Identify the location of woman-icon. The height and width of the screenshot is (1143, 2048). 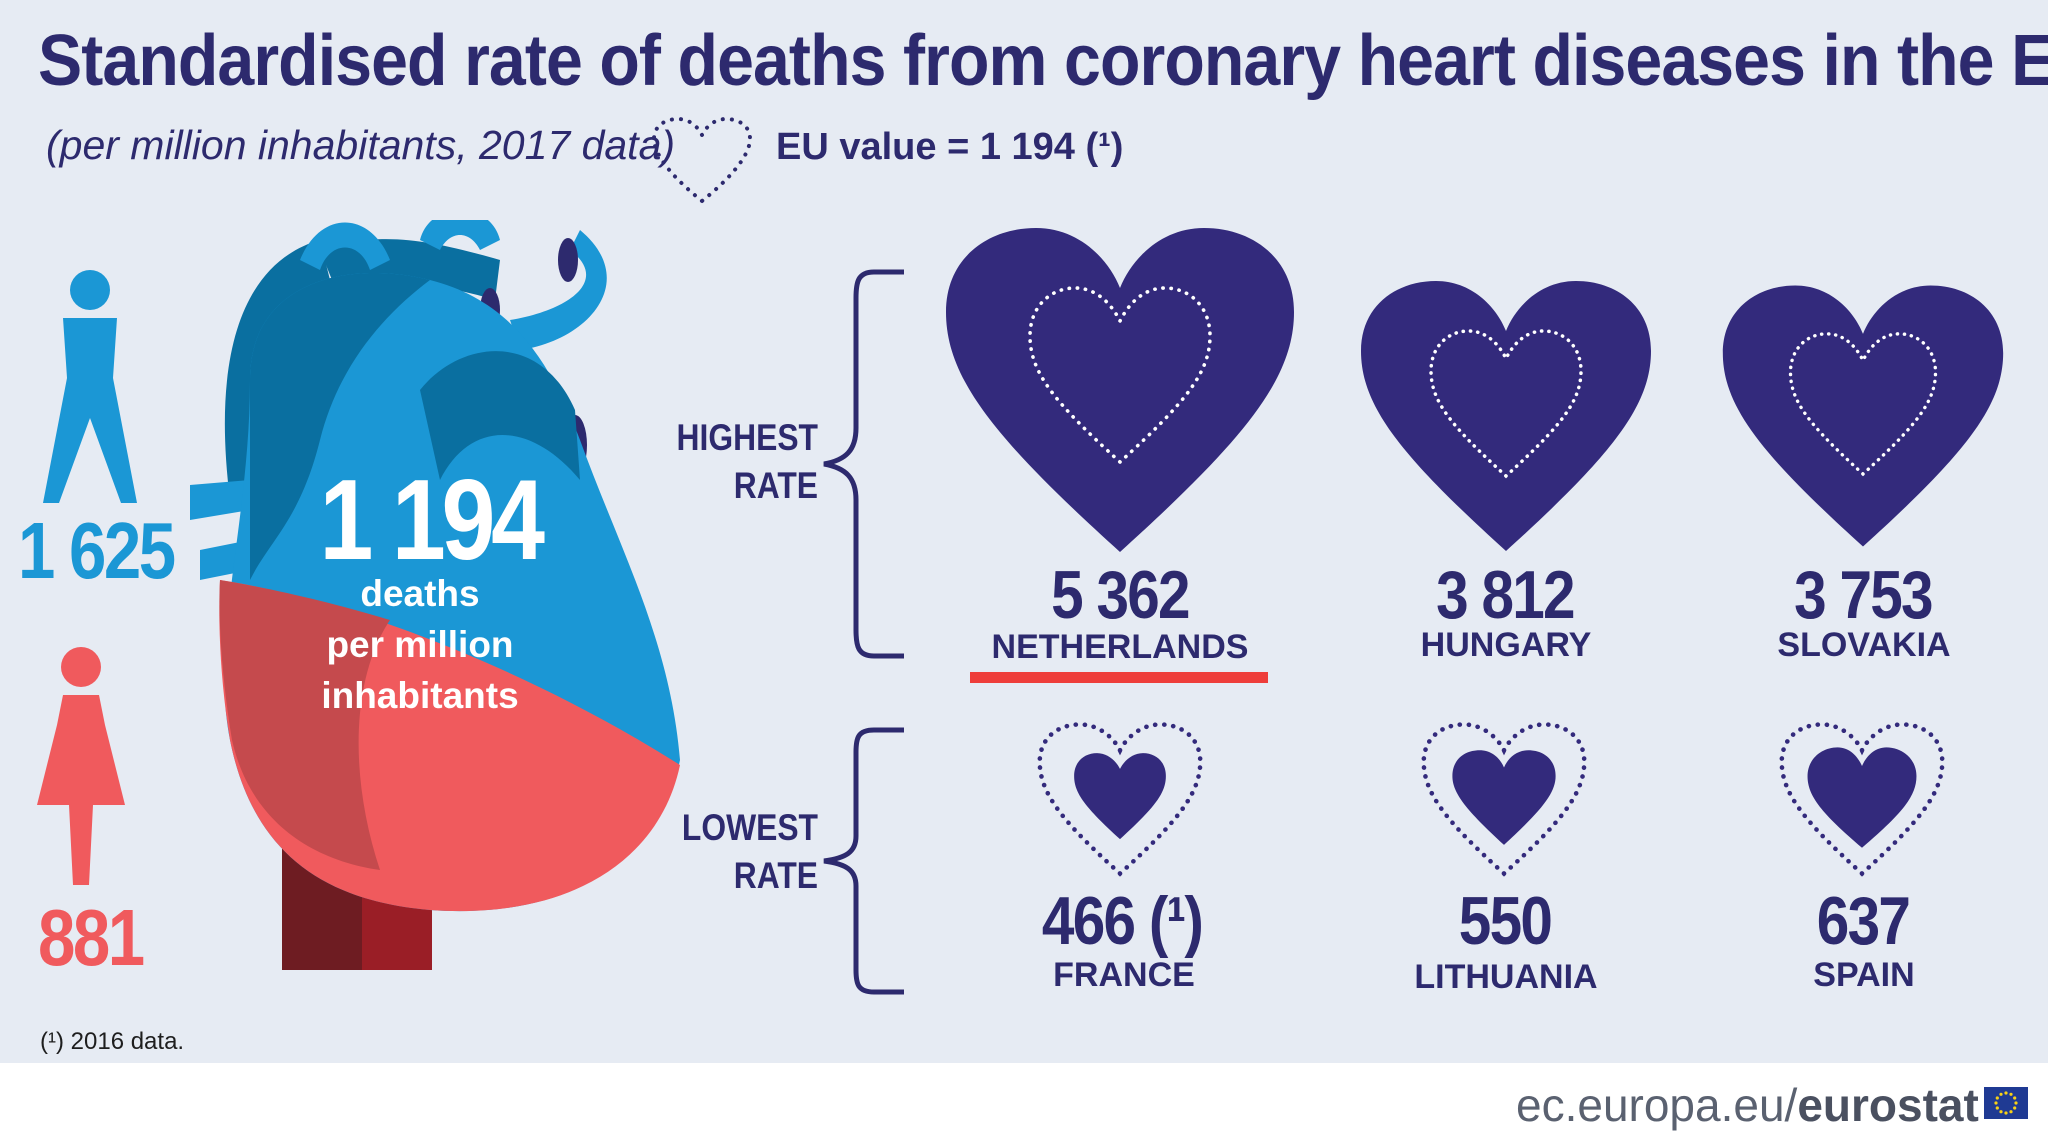
(81, 766).